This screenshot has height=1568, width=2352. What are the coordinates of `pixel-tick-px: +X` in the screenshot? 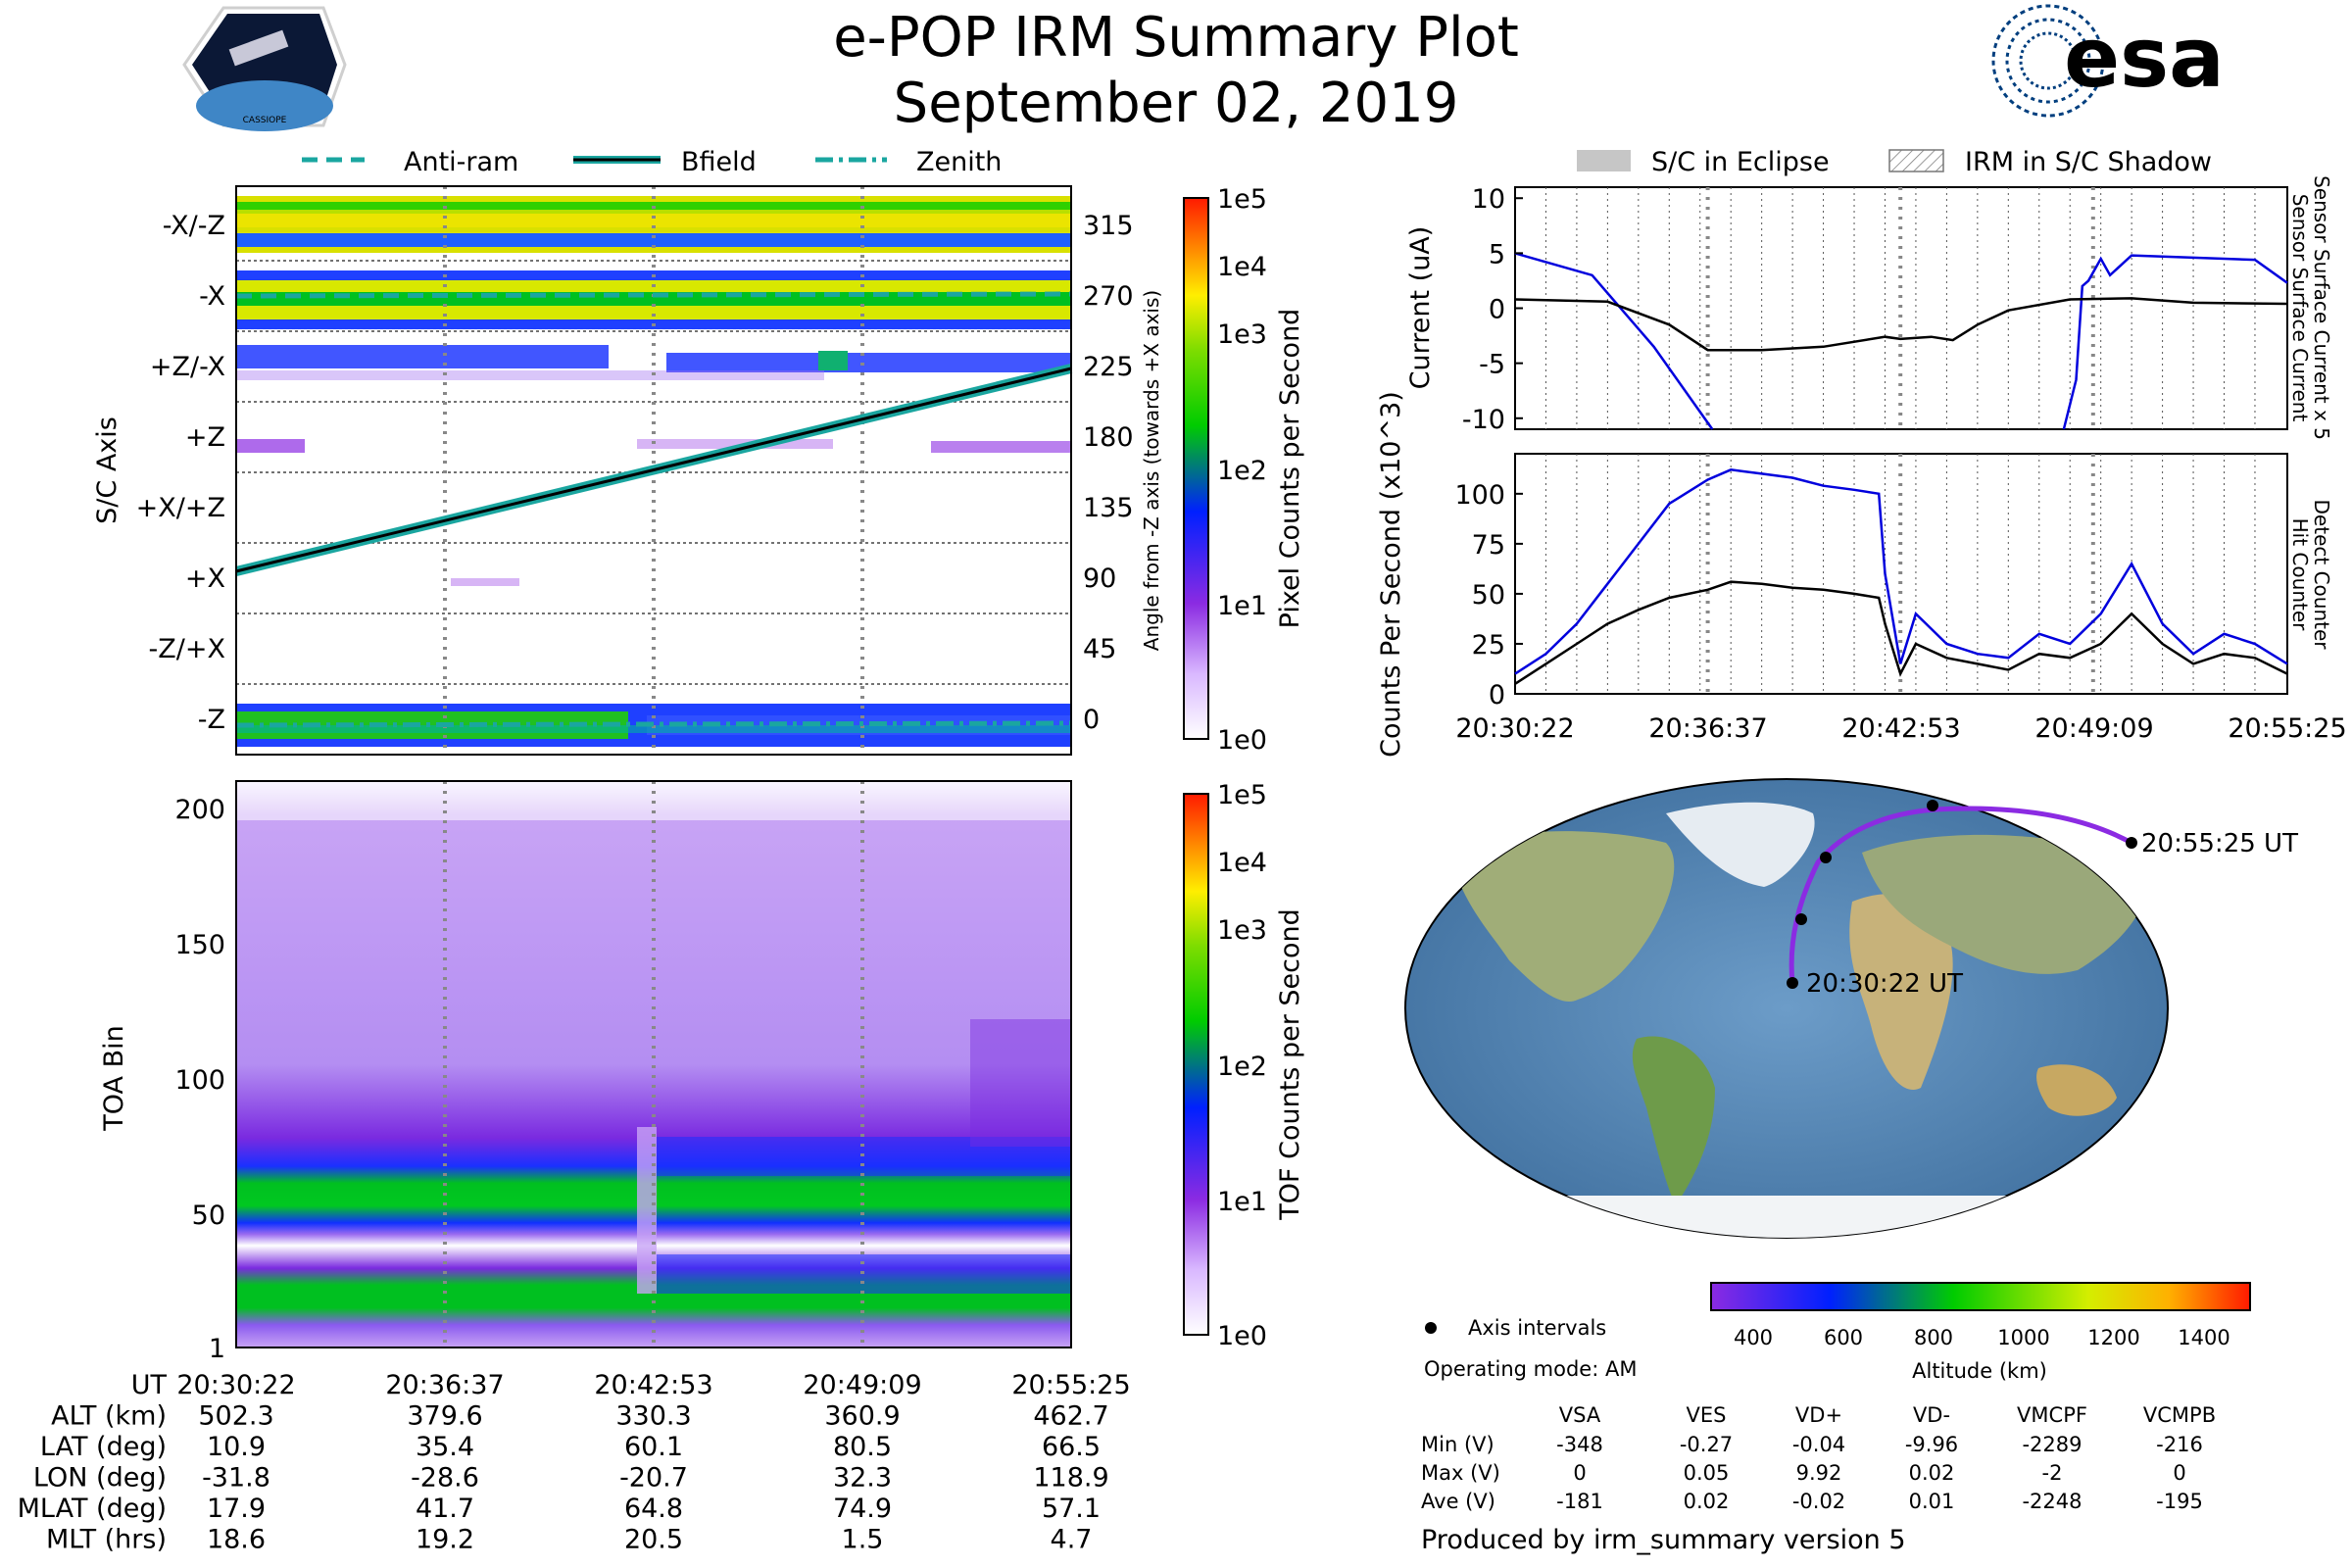 It's located at (205, 579).